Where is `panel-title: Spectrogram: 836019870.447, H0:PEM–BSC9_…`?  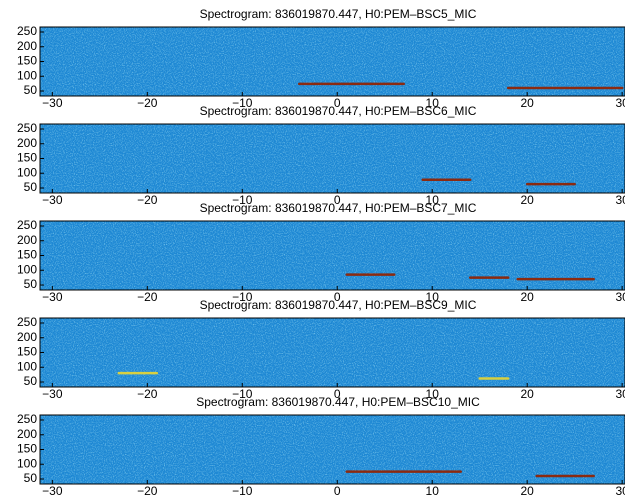
panel-title: Spectrogram: 836019870.447, H0:PEM–BSC9_… is located at coordinates (338, 305).